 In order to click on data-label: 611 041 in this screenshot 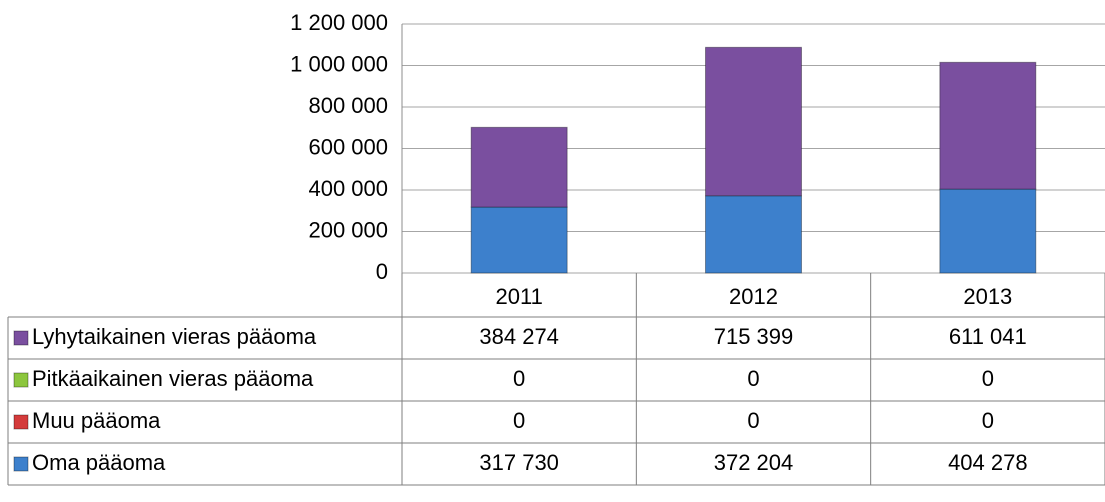, I will do `click(988, 336)`.